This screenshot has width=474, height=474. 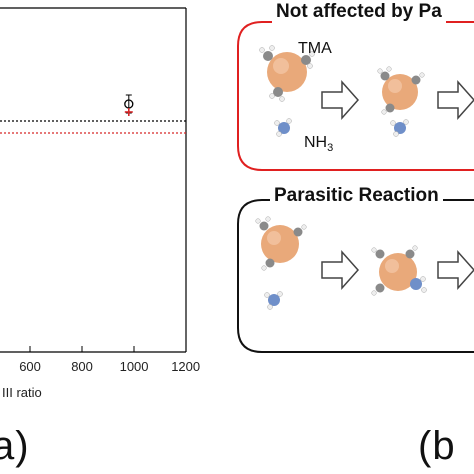 What do you see at coordinates (330, 148) in the screenshot?
I see `nh3-label-subscript: 3` at bounding box center [330, 148].